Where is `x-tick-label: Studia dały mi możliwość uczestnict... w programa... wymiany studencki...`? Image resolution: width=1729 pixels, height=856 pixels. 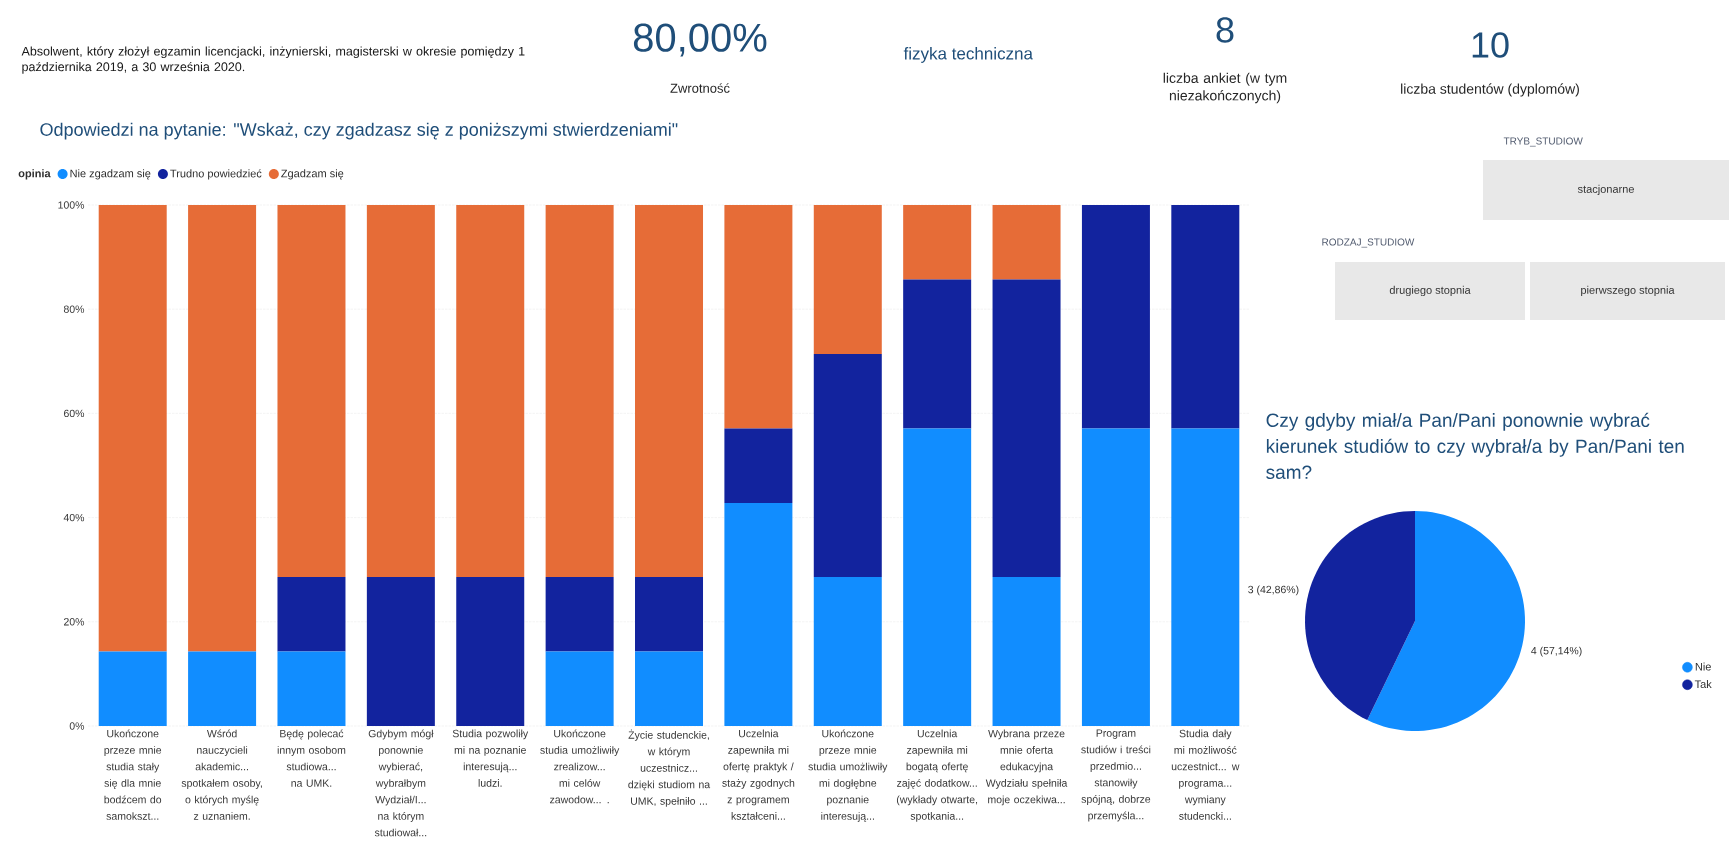 x-tick-label: Studia dały mi możliwość uczestnict... w programa... wymiany studencki... is located at coordinates (1205, 774).